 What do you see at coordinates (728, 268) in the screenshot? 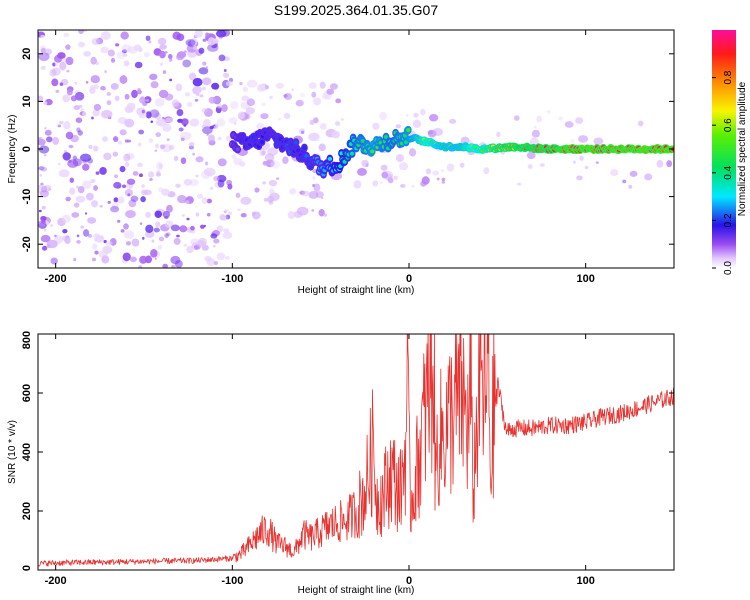
I see `colorbar-tick-label: 0.0` at bounding box center [728, 268].